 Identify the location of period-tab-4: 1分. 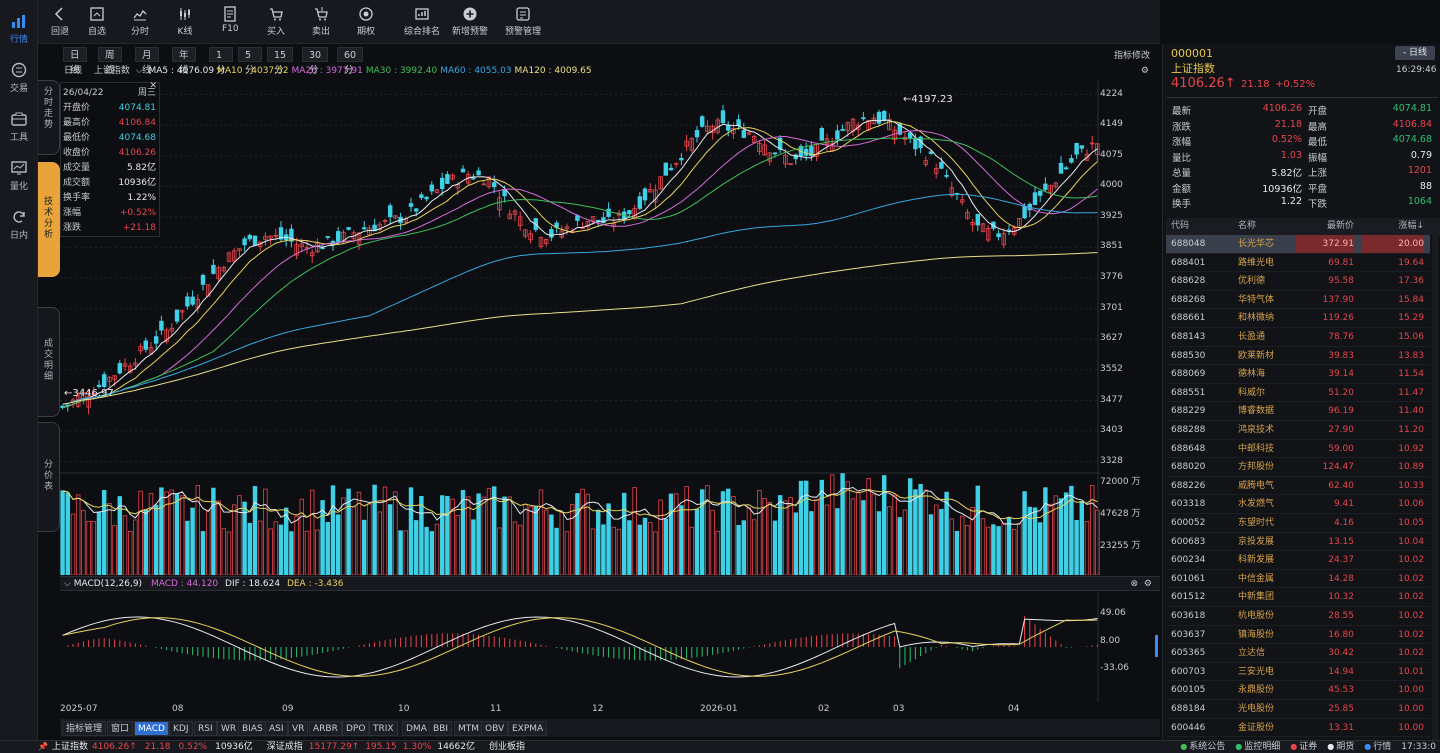
(221, 61).